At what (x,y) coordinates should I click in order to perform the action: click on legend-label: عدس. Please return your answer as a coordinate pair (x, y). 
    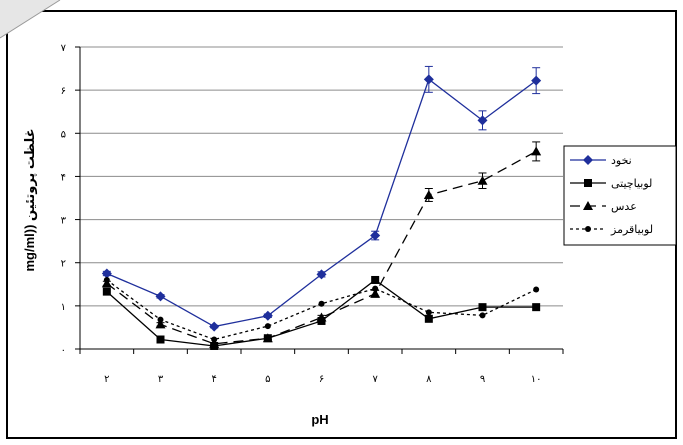
    Looking at the image, I should click on (624, 207).